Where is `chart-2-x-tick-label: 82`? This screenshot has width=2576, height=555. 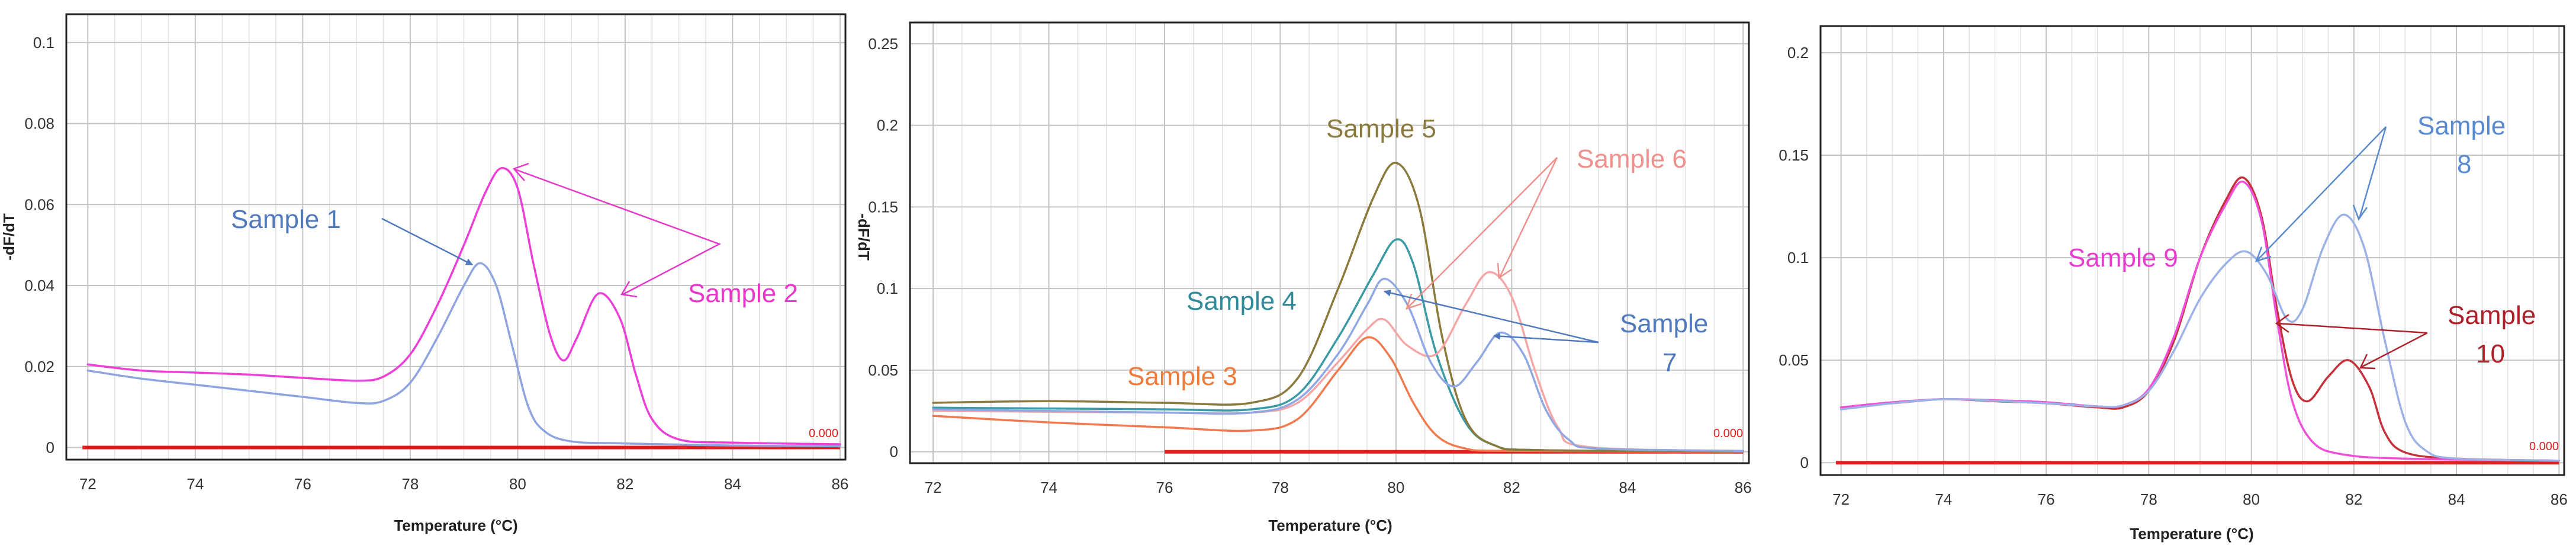
chart-2-x-tick-label: 82 is located at coordinates (1512, 488).